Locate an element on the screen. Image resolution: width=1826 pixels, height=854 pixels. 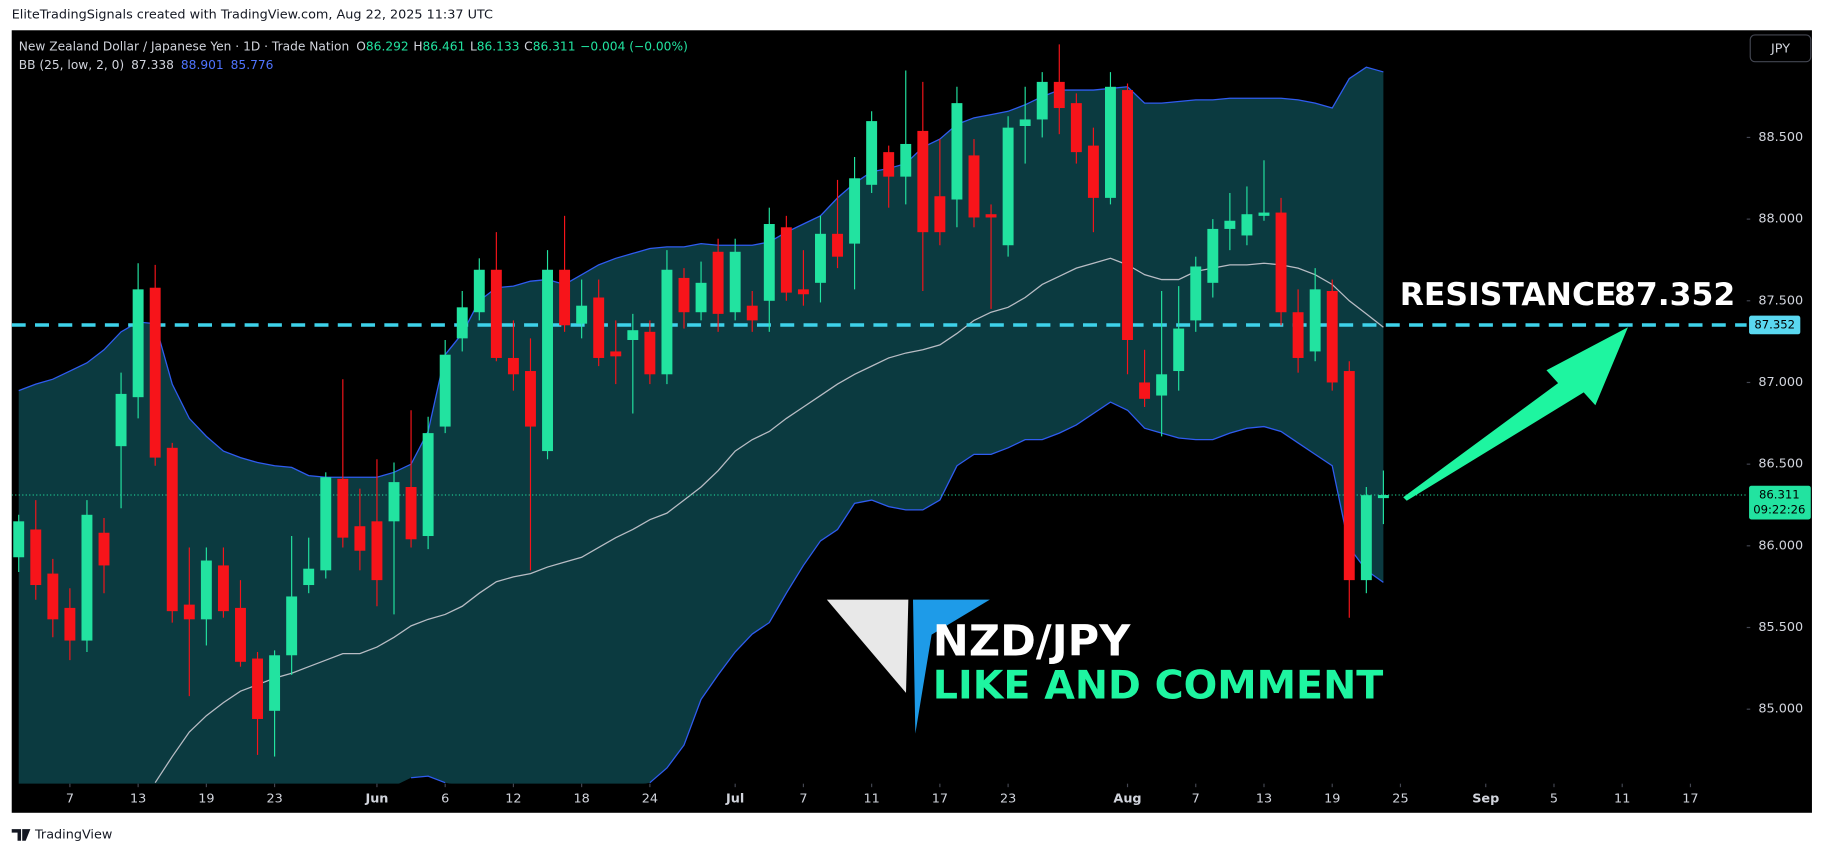
currency-button-label: JPY is located at coordinates (1780, 48).